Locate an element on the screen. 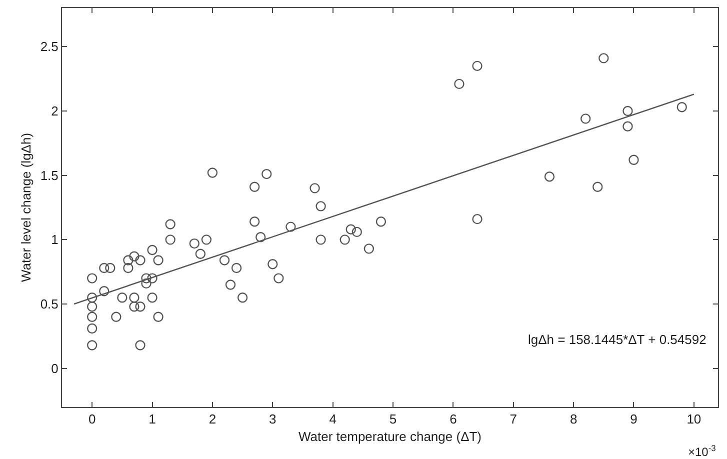 The width and height of the screenshot is (727, 459). y-tick-label: 0.5 is located at coordinates (49, 304).